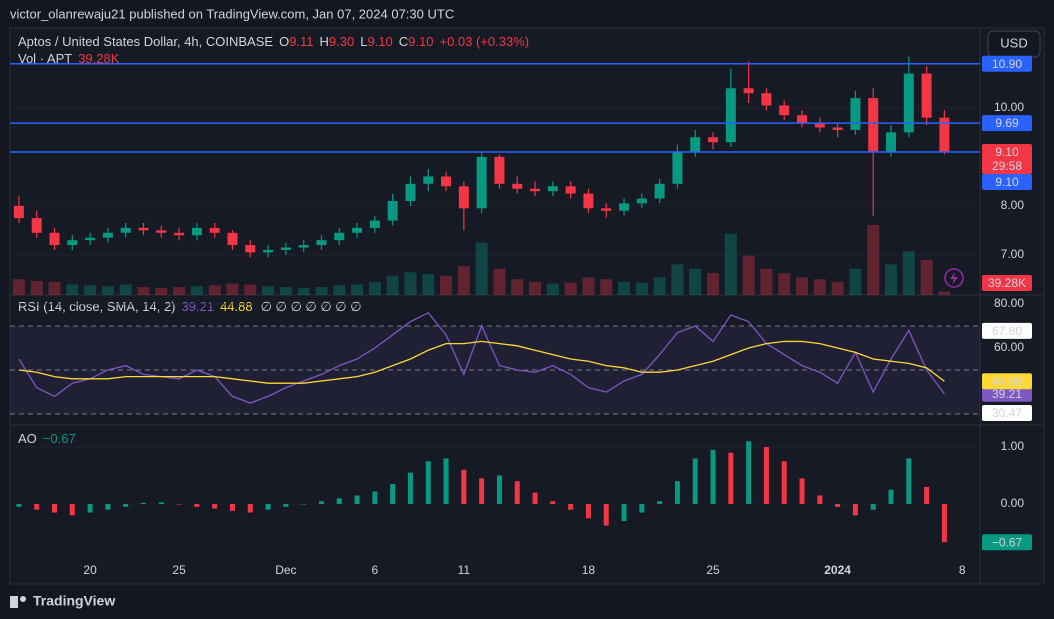 The image size is (1054, 619). Describe the element at coordinates (285, 570) in the screenshot. I see `x-tick-label: Dec` at that location.